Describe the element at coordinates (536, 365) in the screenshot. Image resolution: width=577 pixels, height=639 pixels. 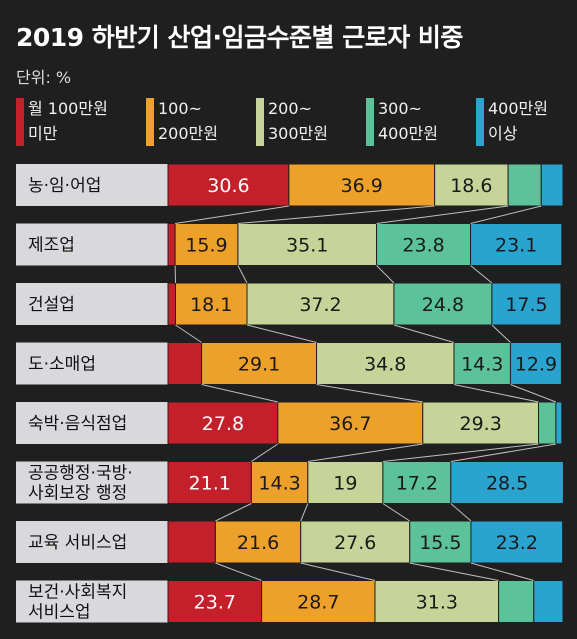
I see `data-label: 12.9` at that location.